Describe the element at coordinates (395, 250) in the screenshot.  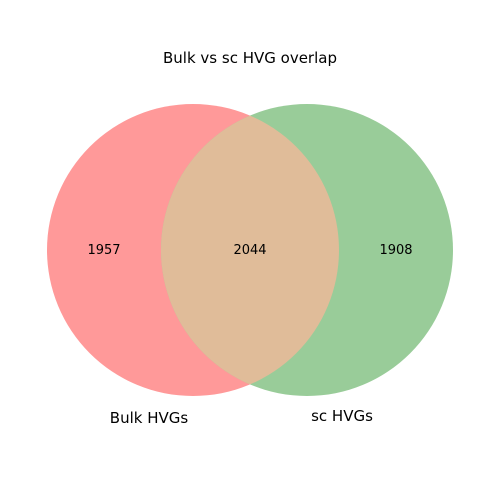
I see `sc-only-count: 1908` at that location.